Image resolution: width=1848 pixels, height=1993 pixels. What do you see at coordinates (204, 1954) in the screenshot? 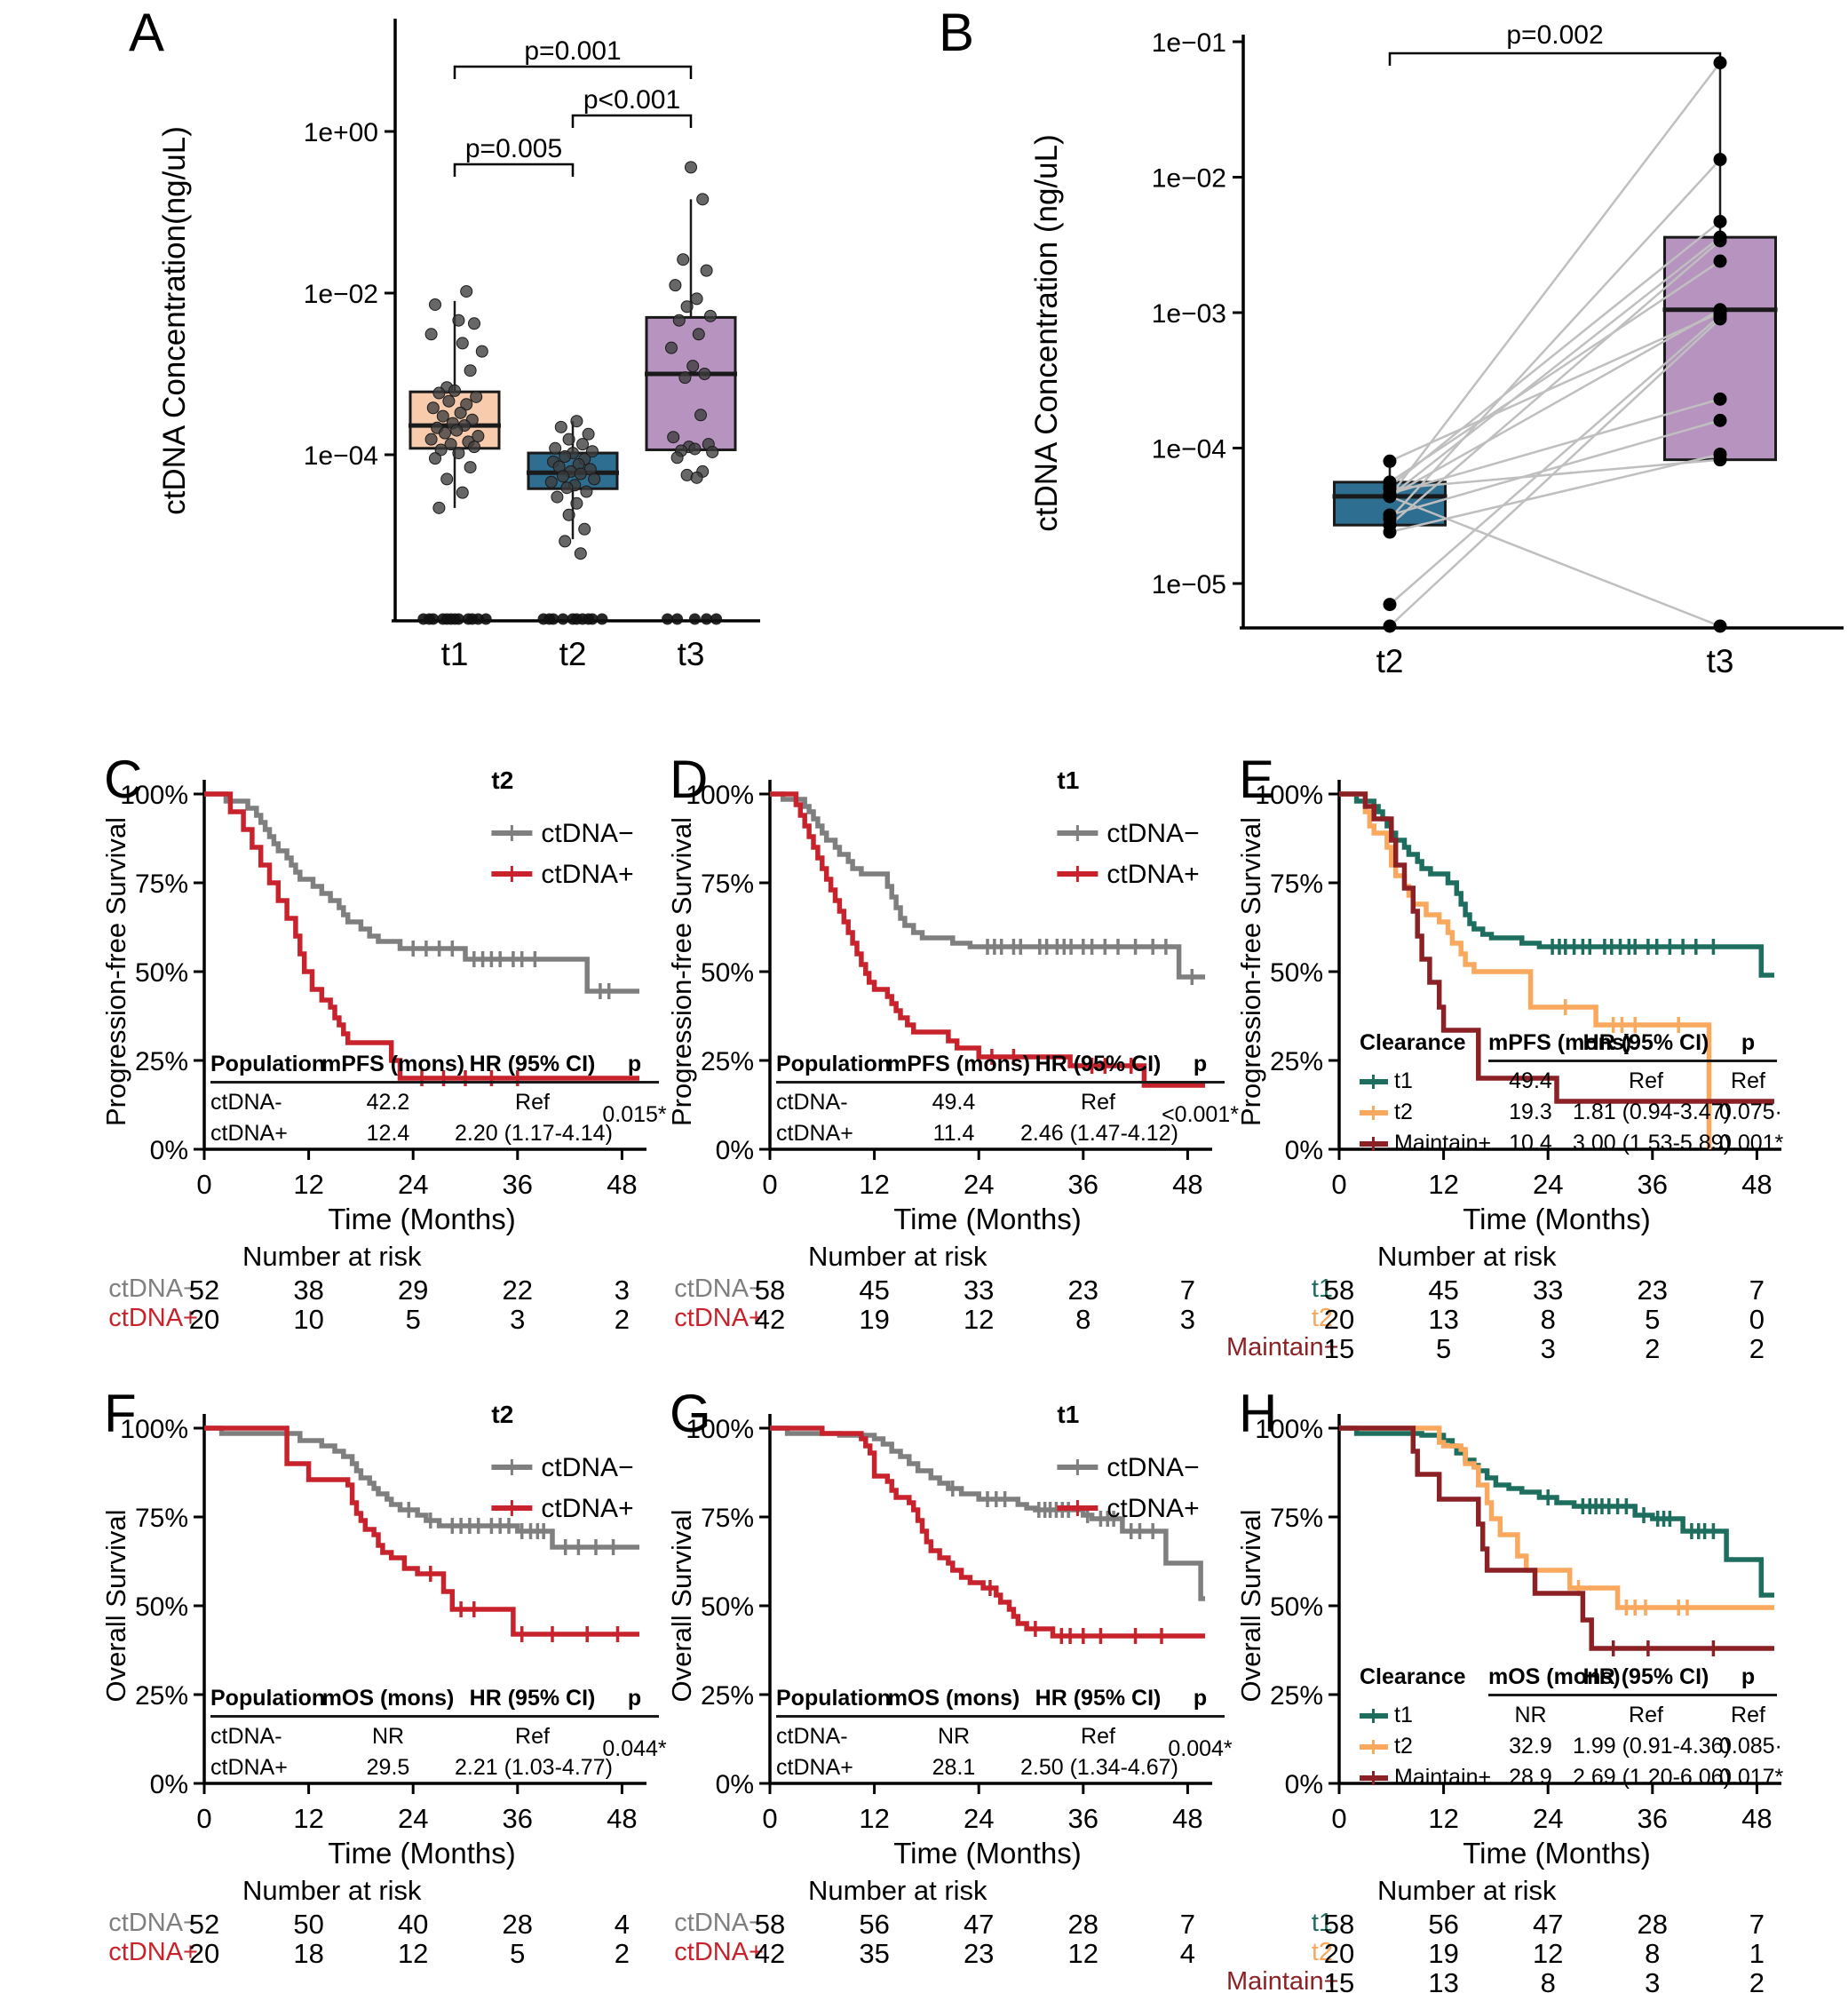
I see `risk-count: 20` at bounding box center [204, 1954].